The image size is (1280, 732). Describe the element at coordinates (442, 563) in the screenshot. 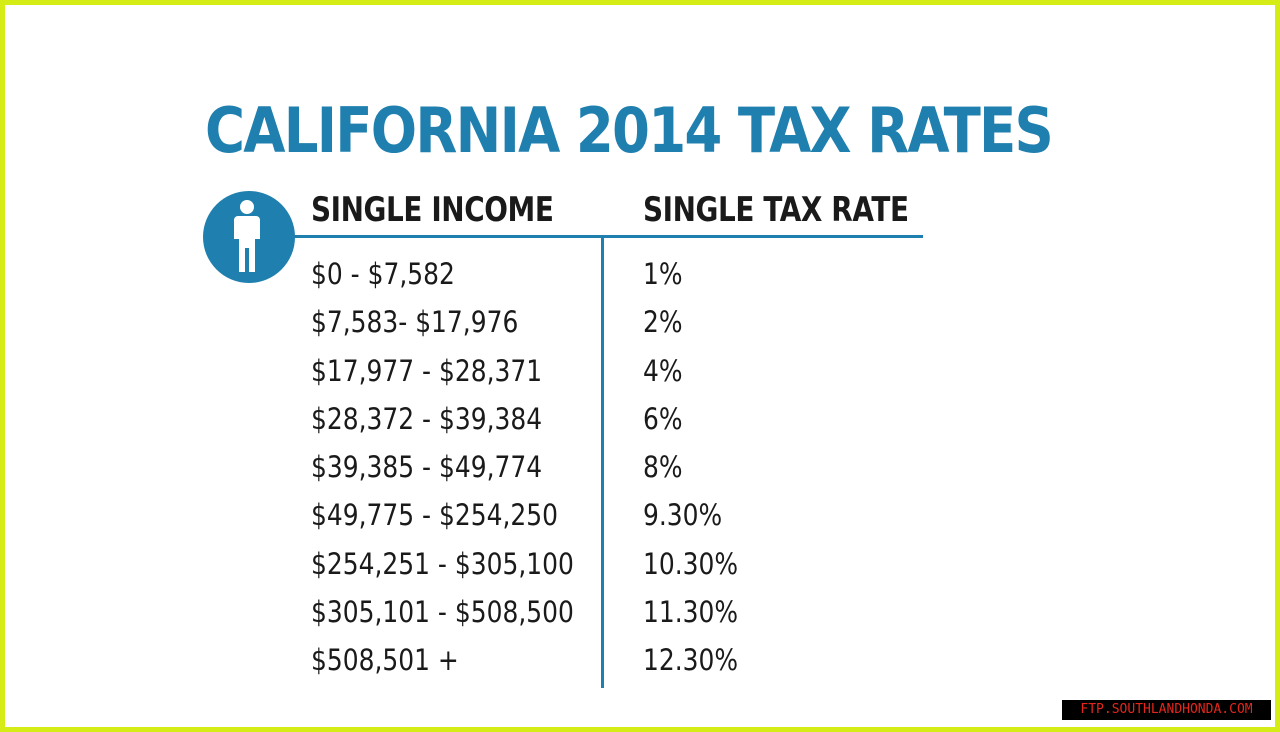

I see `income-cell: $254,251 - $305,100` at that location.